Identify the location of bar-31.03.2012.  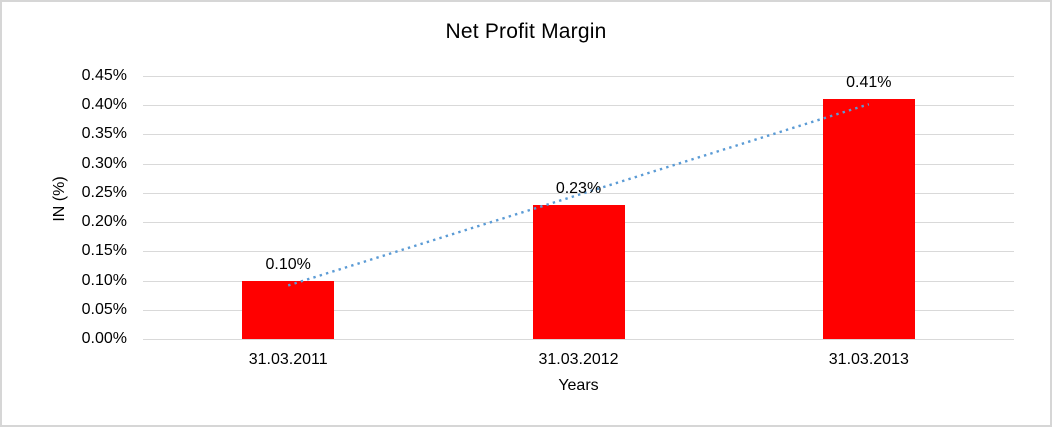
(578, 271).